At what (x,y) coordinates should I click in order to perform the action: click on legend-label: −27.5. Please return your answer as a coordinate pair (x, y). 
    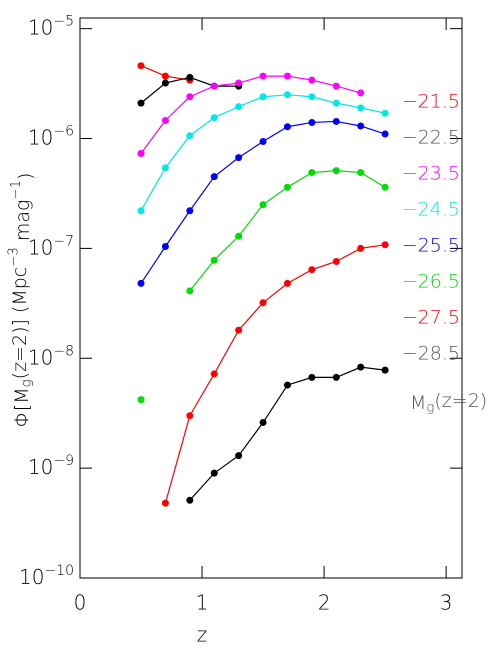
    Looking at the image, I should click on (431, 318).